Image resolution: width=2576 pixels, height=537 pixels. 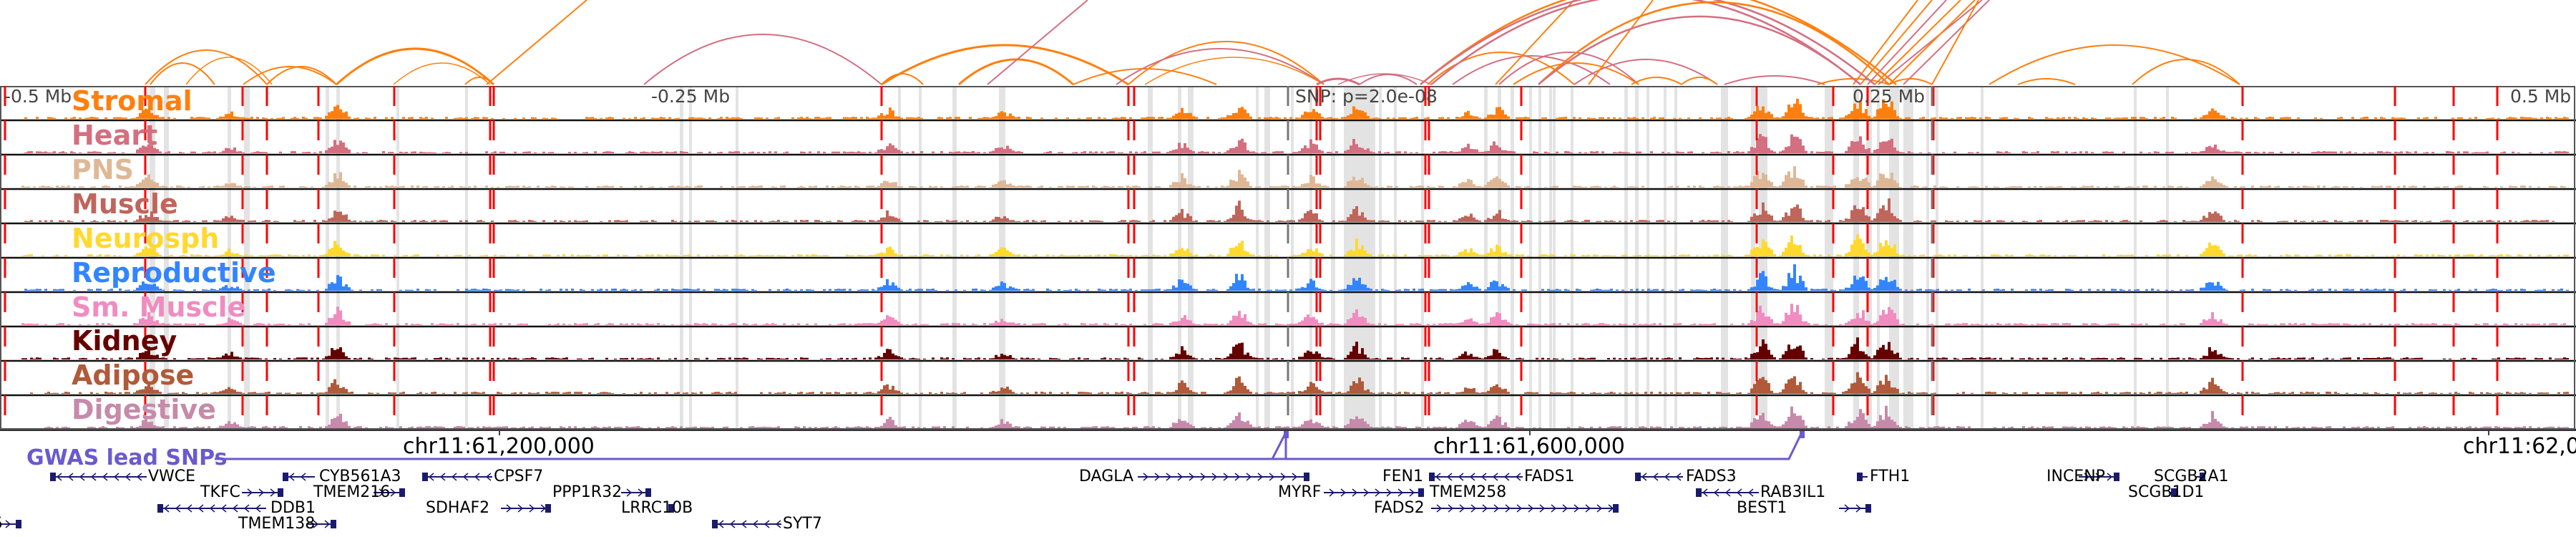 What do you see at coordinates (1727, 492) in the screenshot?
I see `gene-model-rab3il1` at bounding box center [1727, 492].